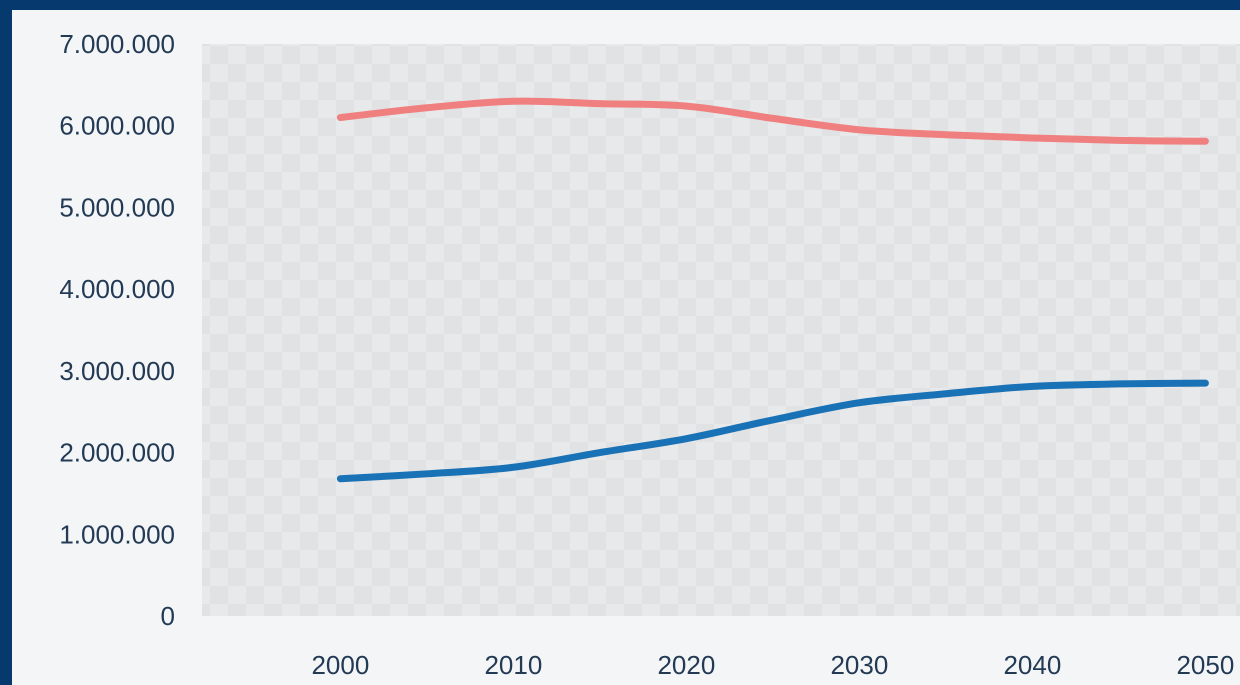  Describe the element at coordinates (117, 289) in the screenshot. I see `y-tick-label: 4.000.000` at that location.